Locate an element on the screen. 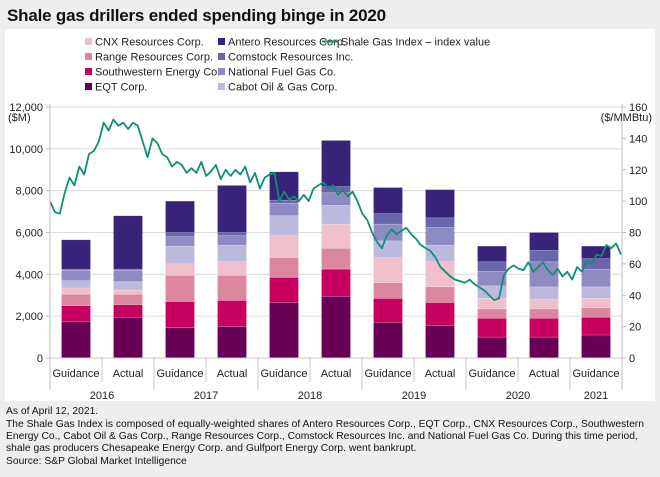  legend-label: Southwestern Energy Co. is located at coordinates (157, 73).